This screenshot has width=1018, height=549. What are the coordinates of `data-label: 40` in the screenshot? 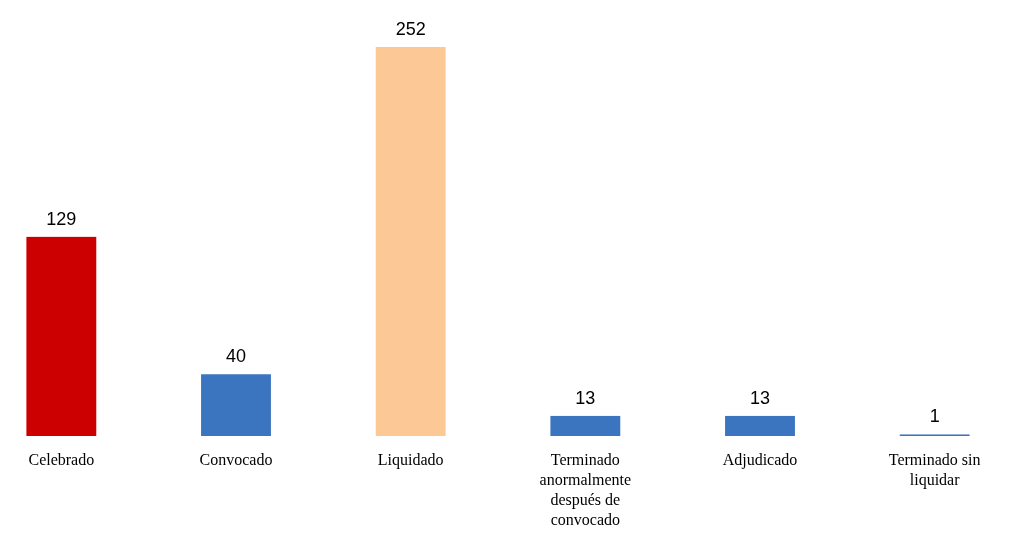 It's located at (236, 356).